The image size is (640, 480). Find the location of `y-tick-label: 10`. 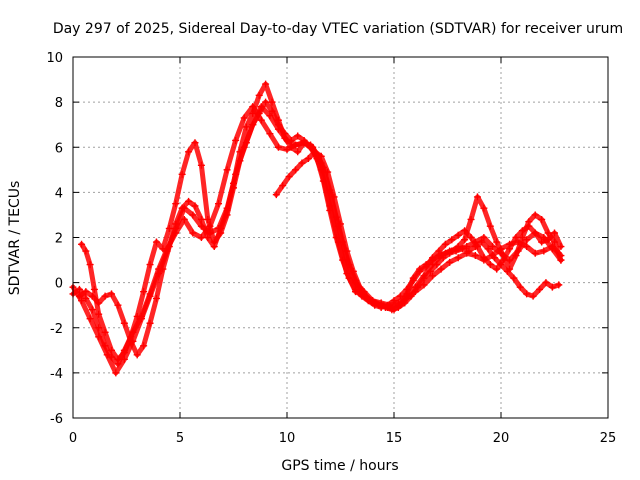

y-tick-label: 10 is located at coordinates (54, 58).